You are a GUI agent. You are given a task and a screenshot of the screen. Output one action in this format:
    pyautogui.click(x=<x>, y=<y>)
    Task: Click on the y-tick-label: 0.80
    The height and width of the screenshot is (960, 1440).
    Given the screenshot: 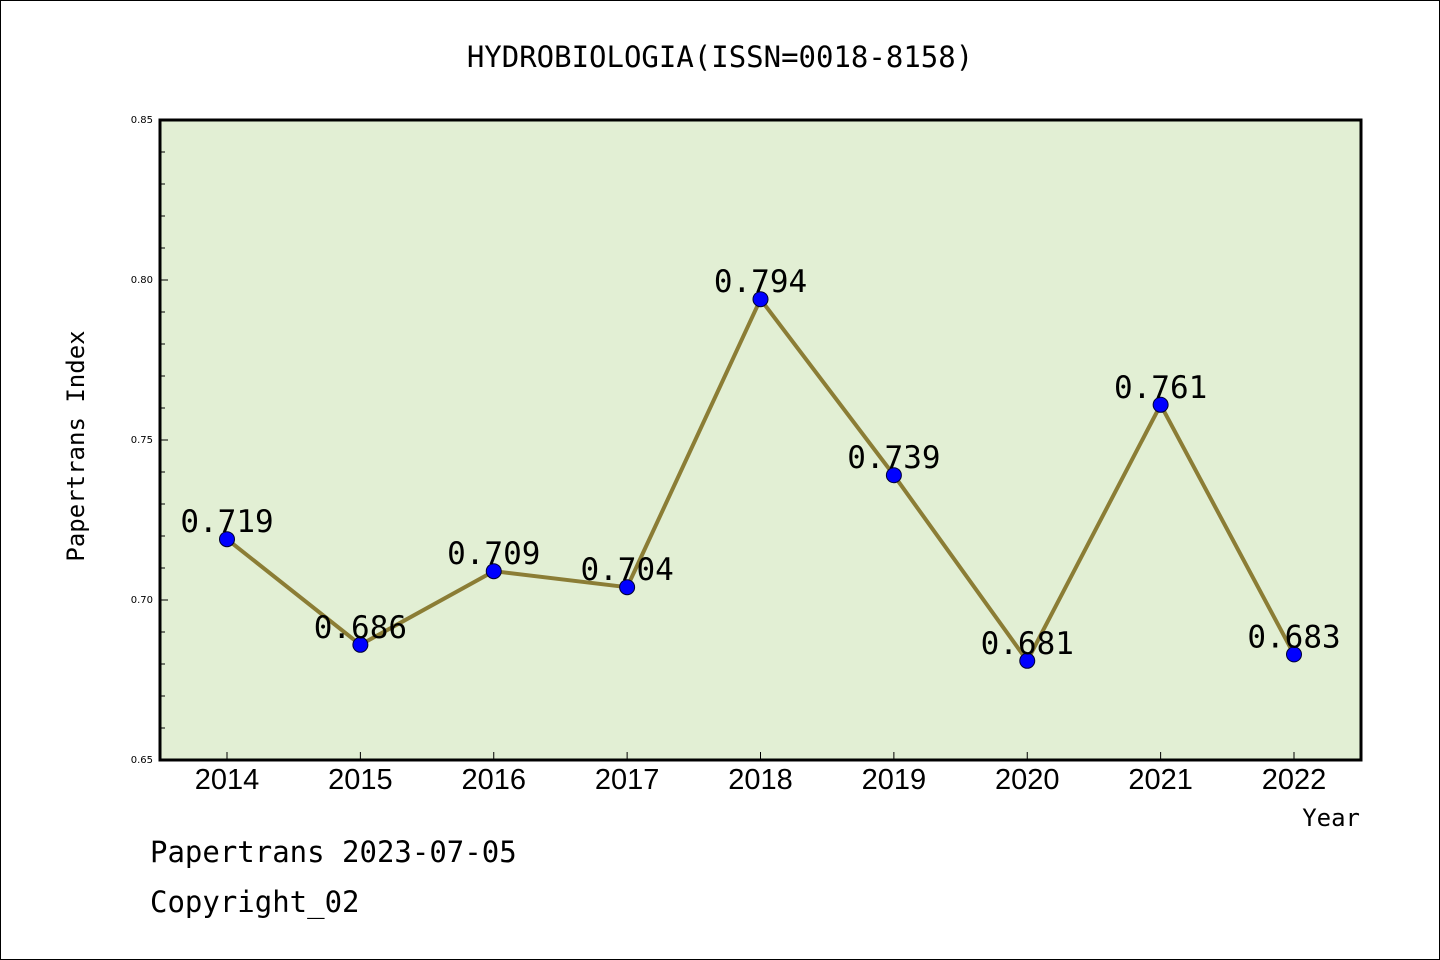 What is the action you would take?
    pyautogui.click(x=142, y=280)
    